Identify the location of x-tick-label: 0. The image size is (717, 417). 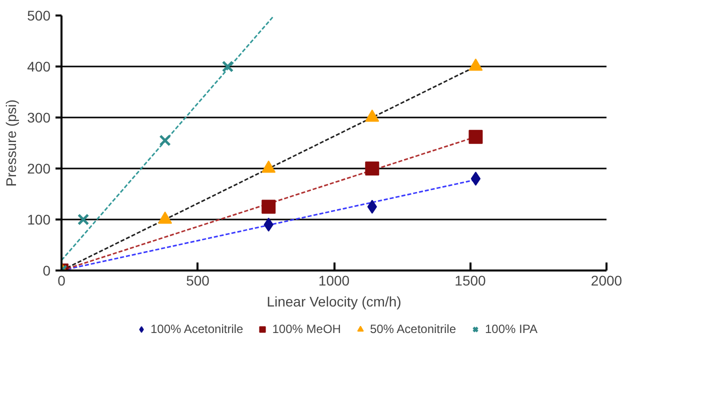
(62, 280).